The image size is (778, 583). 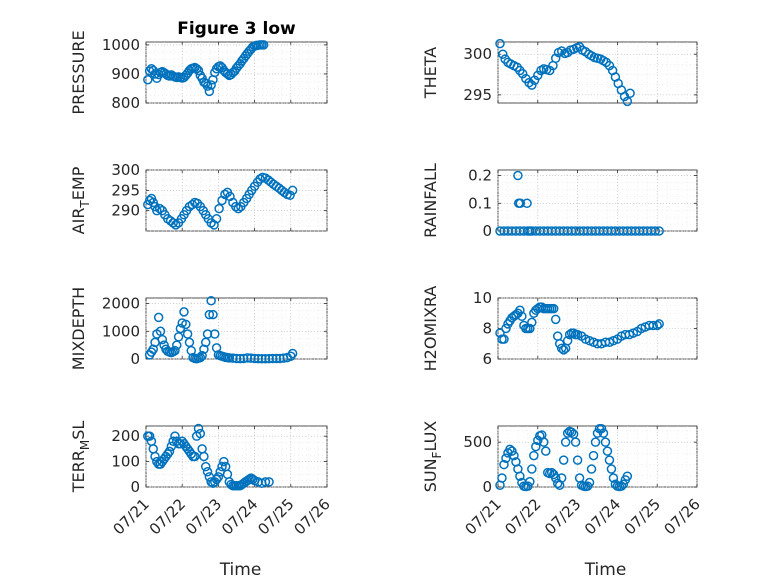 What do you see at coordinates (487, 359) in the screenshot?
I see `y-tick-label: 6` at bounding box center [487, 359].